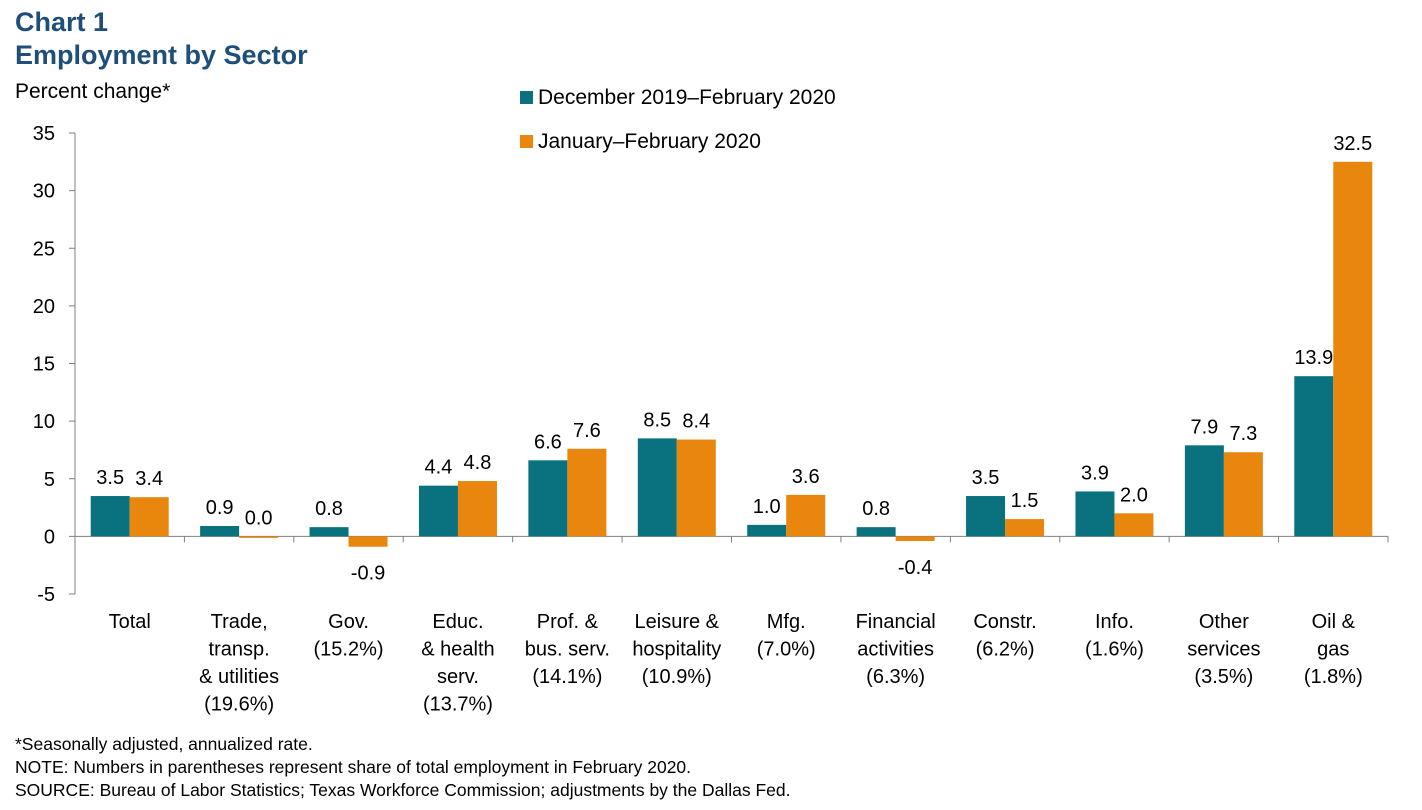 The image size is (1422, 810). What do you see at coordinates (806, 477) in the screenshot?
I see `data-label: 3.6` at bounding box center [806, 477].